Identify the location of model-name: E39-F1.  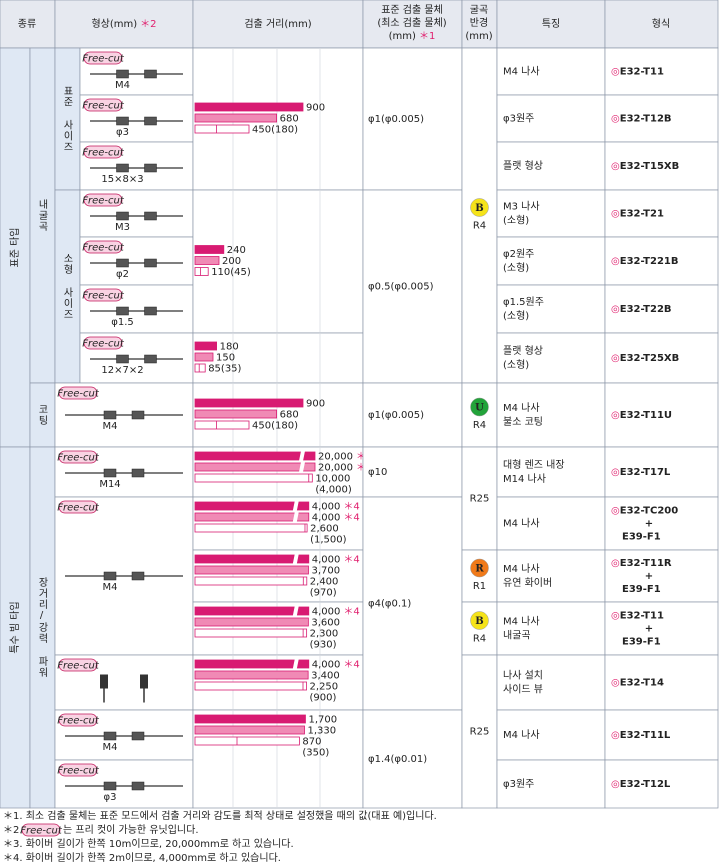
(641, 589).